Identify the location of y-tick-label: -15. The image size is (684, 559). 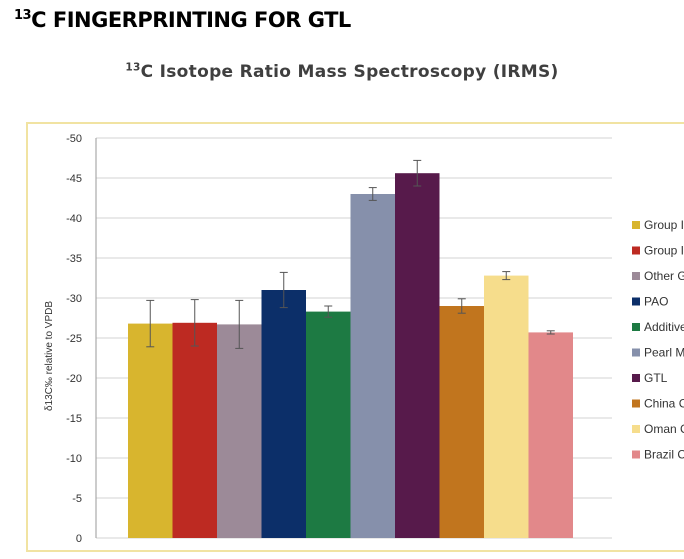
(74, 419).